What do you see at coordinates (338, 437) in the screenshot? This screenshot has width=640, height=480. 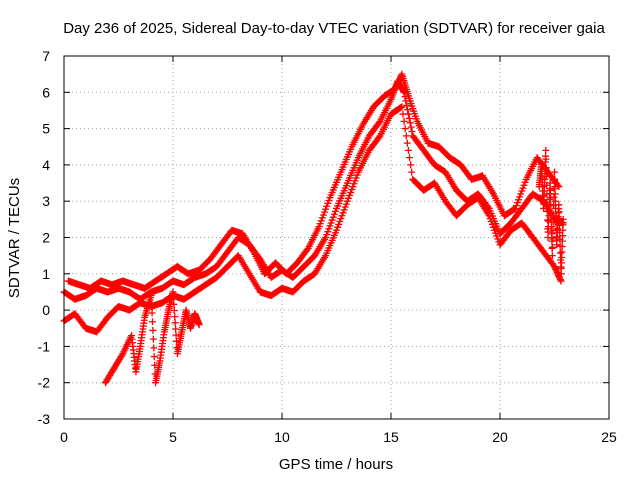 I see `x-tick-labels: 0 5 10 15 20 25` at bounding box center [338, 437].